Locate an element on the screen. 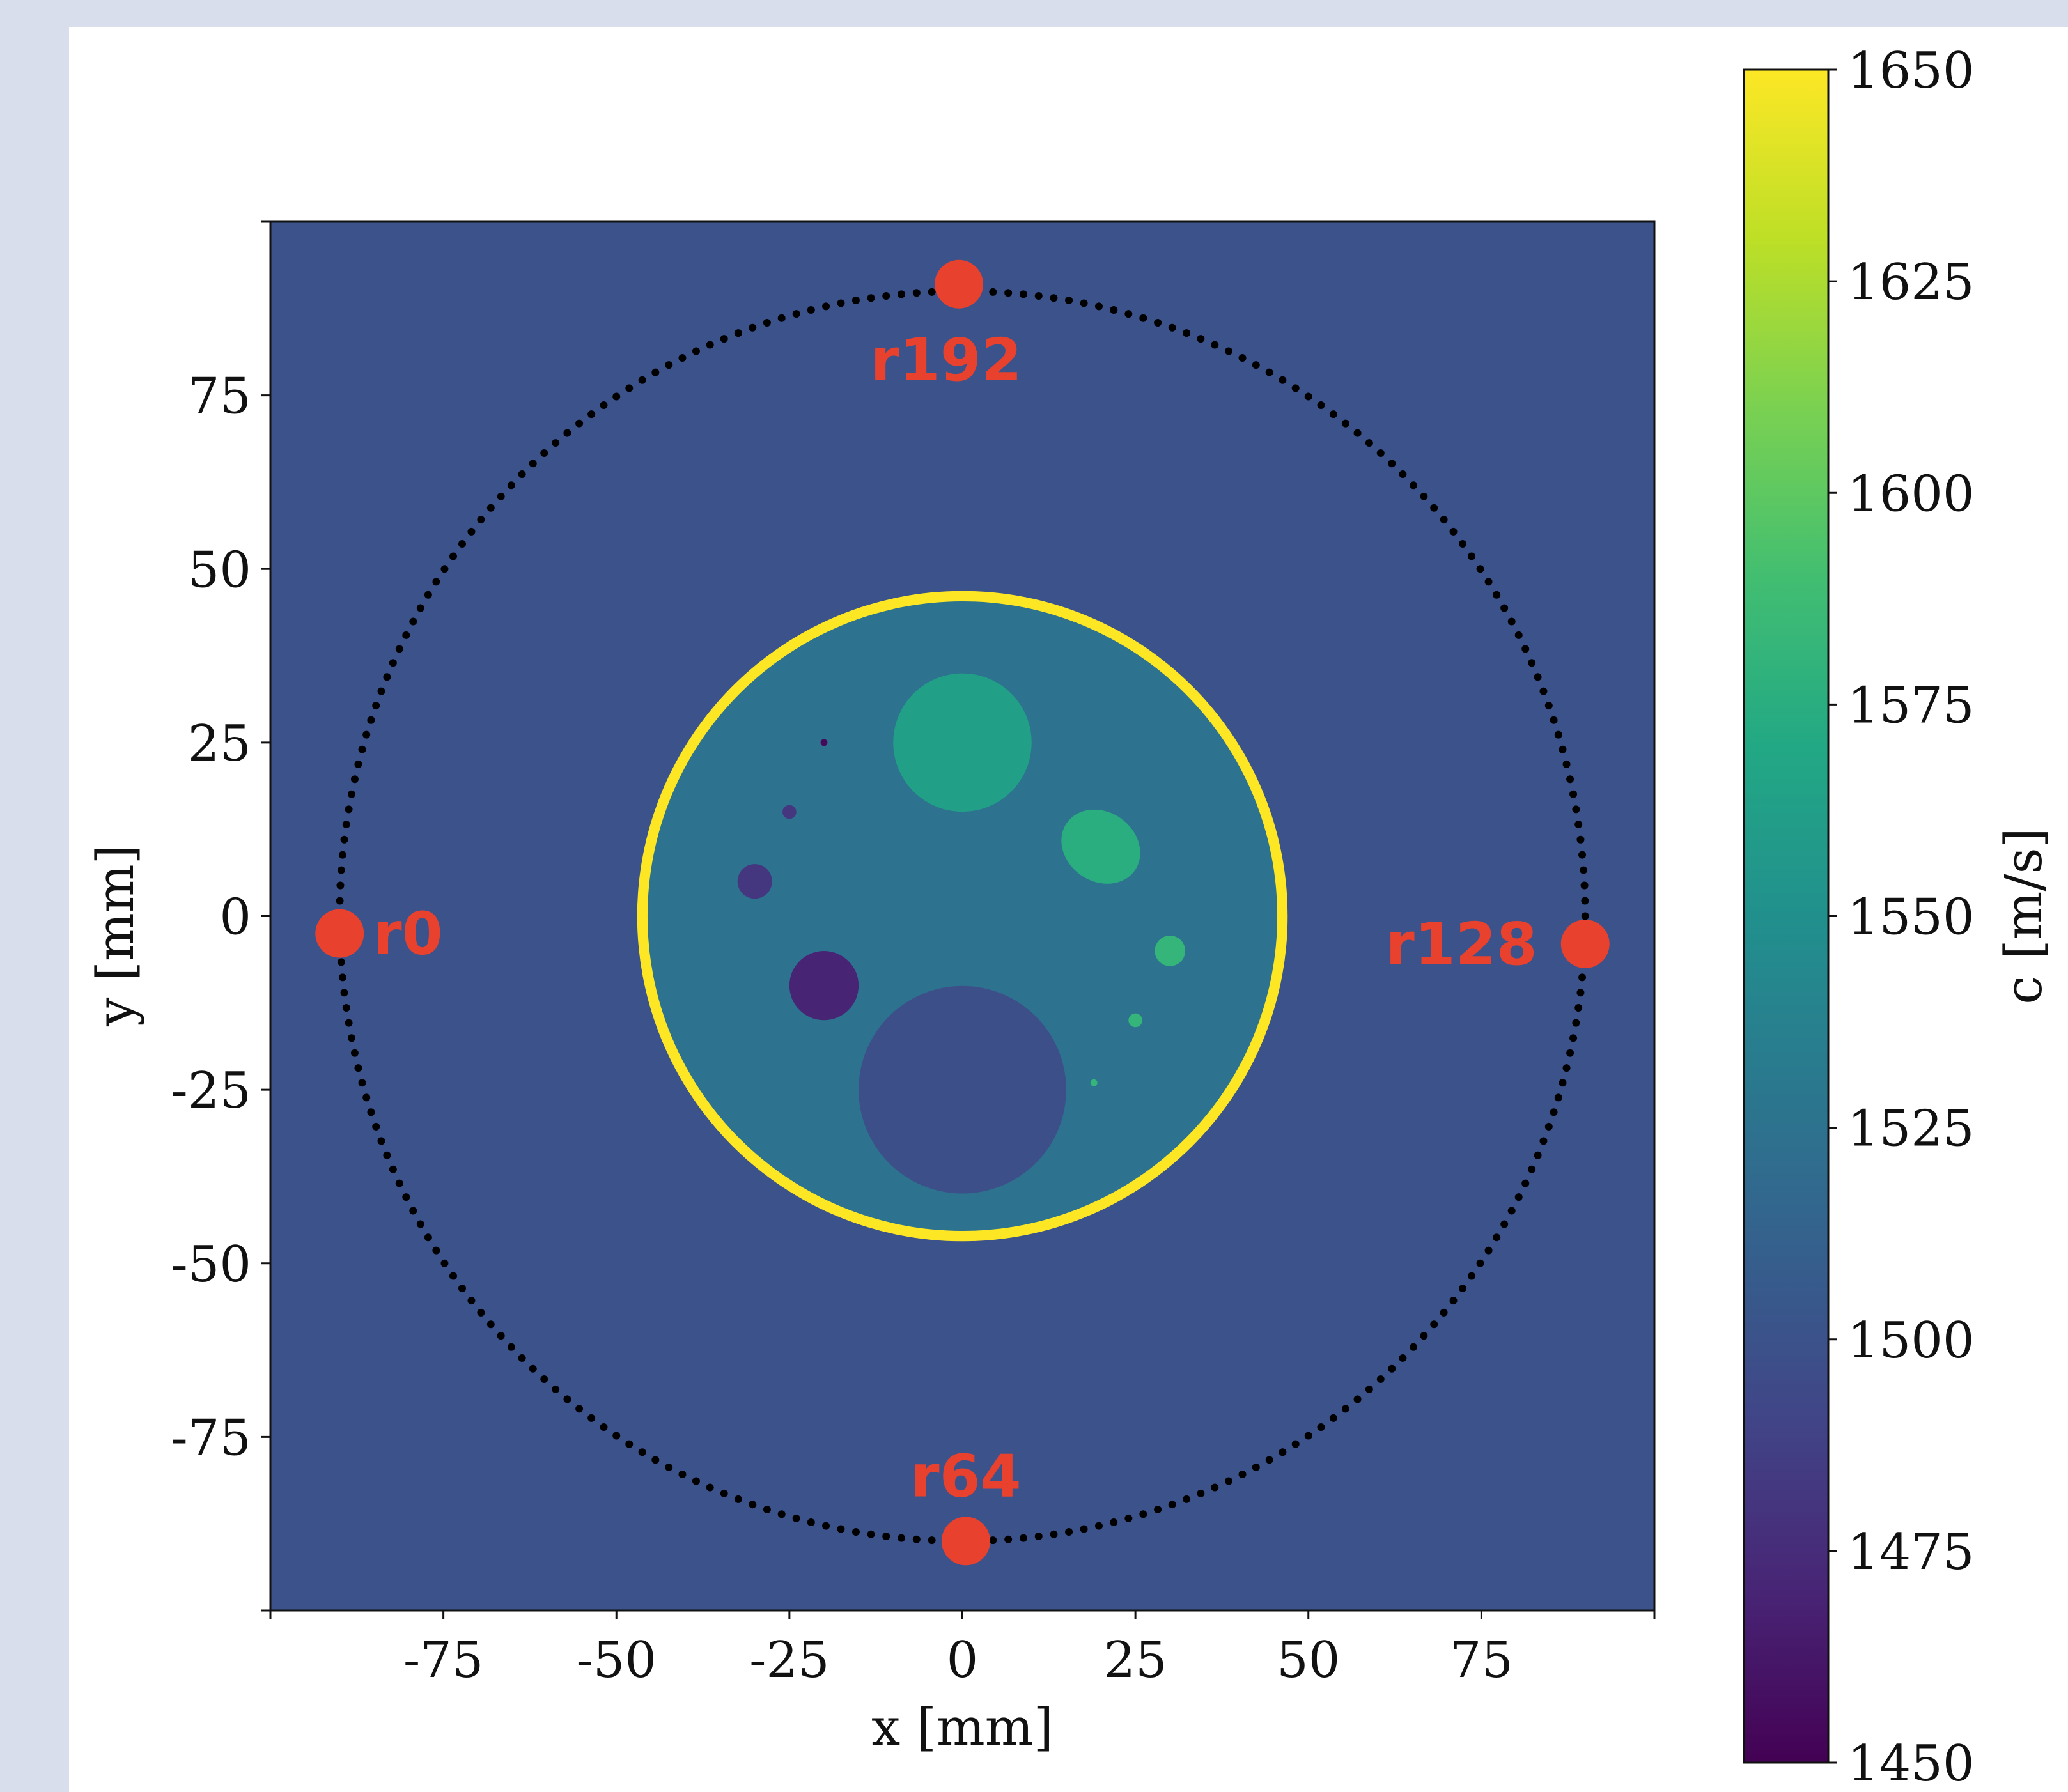 This screenshot has width=2068, height=1792. colorbar-tick-label: 1450 is located at coordinates (1911, 1763).